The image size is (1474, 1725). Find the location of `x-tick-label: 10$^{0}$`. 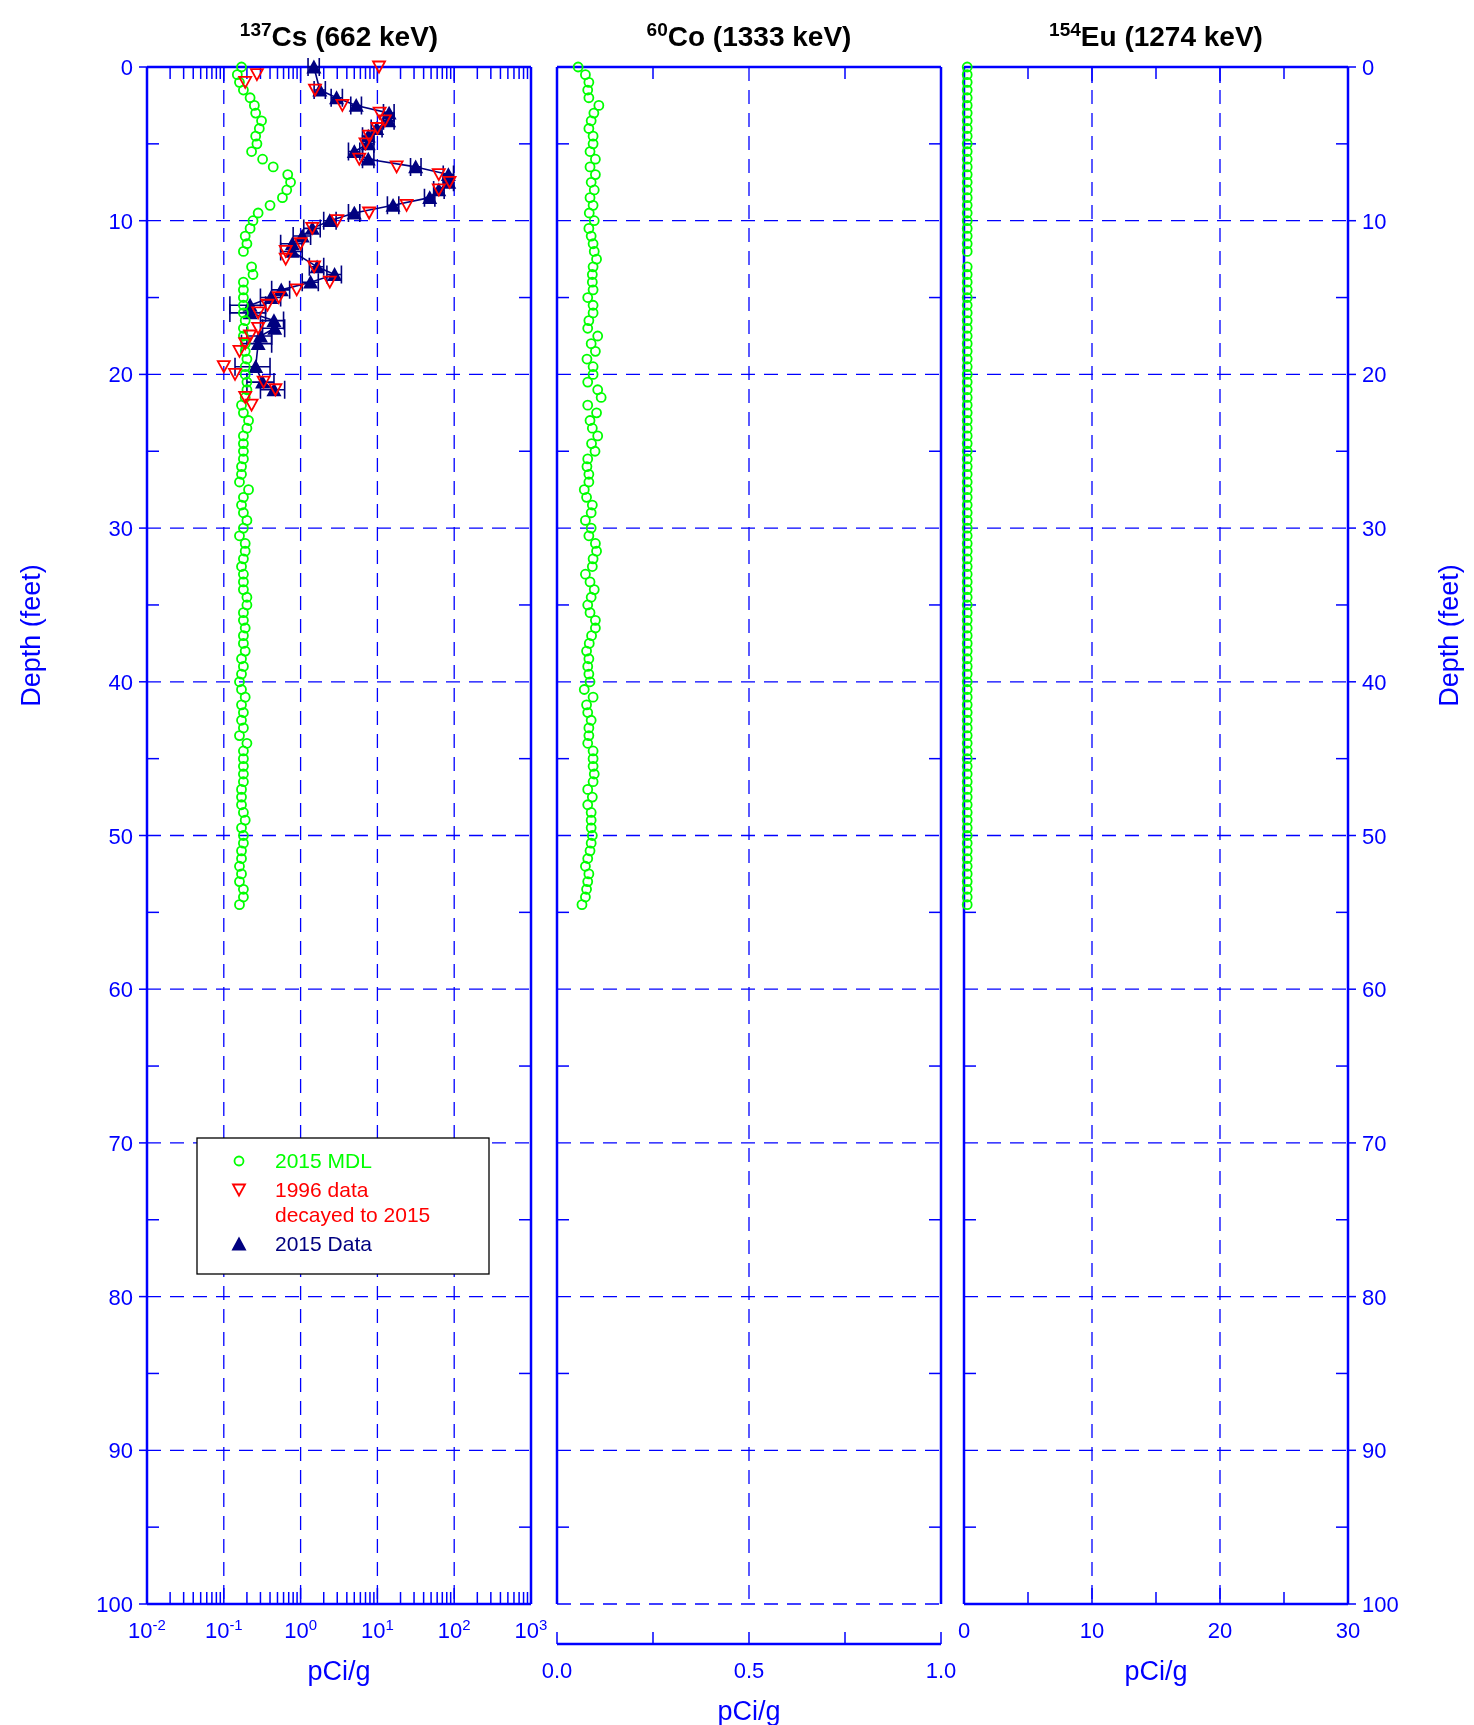

x-tick-label: 10$^{0}$ is located at coordinates (301, 1629).